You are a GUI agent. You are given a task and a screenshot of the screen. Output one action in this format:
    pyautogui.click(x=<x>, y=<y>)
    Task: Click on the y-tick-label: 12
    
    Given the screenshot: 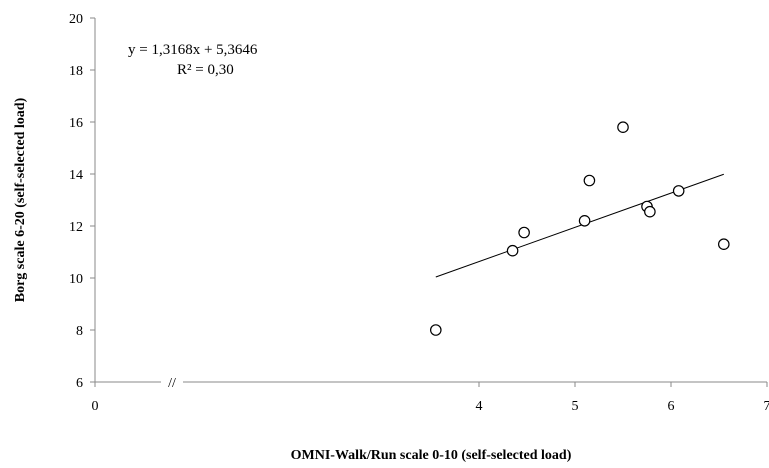 What is the action you would take?
    pyautogui.click(x=76, y=227)
    